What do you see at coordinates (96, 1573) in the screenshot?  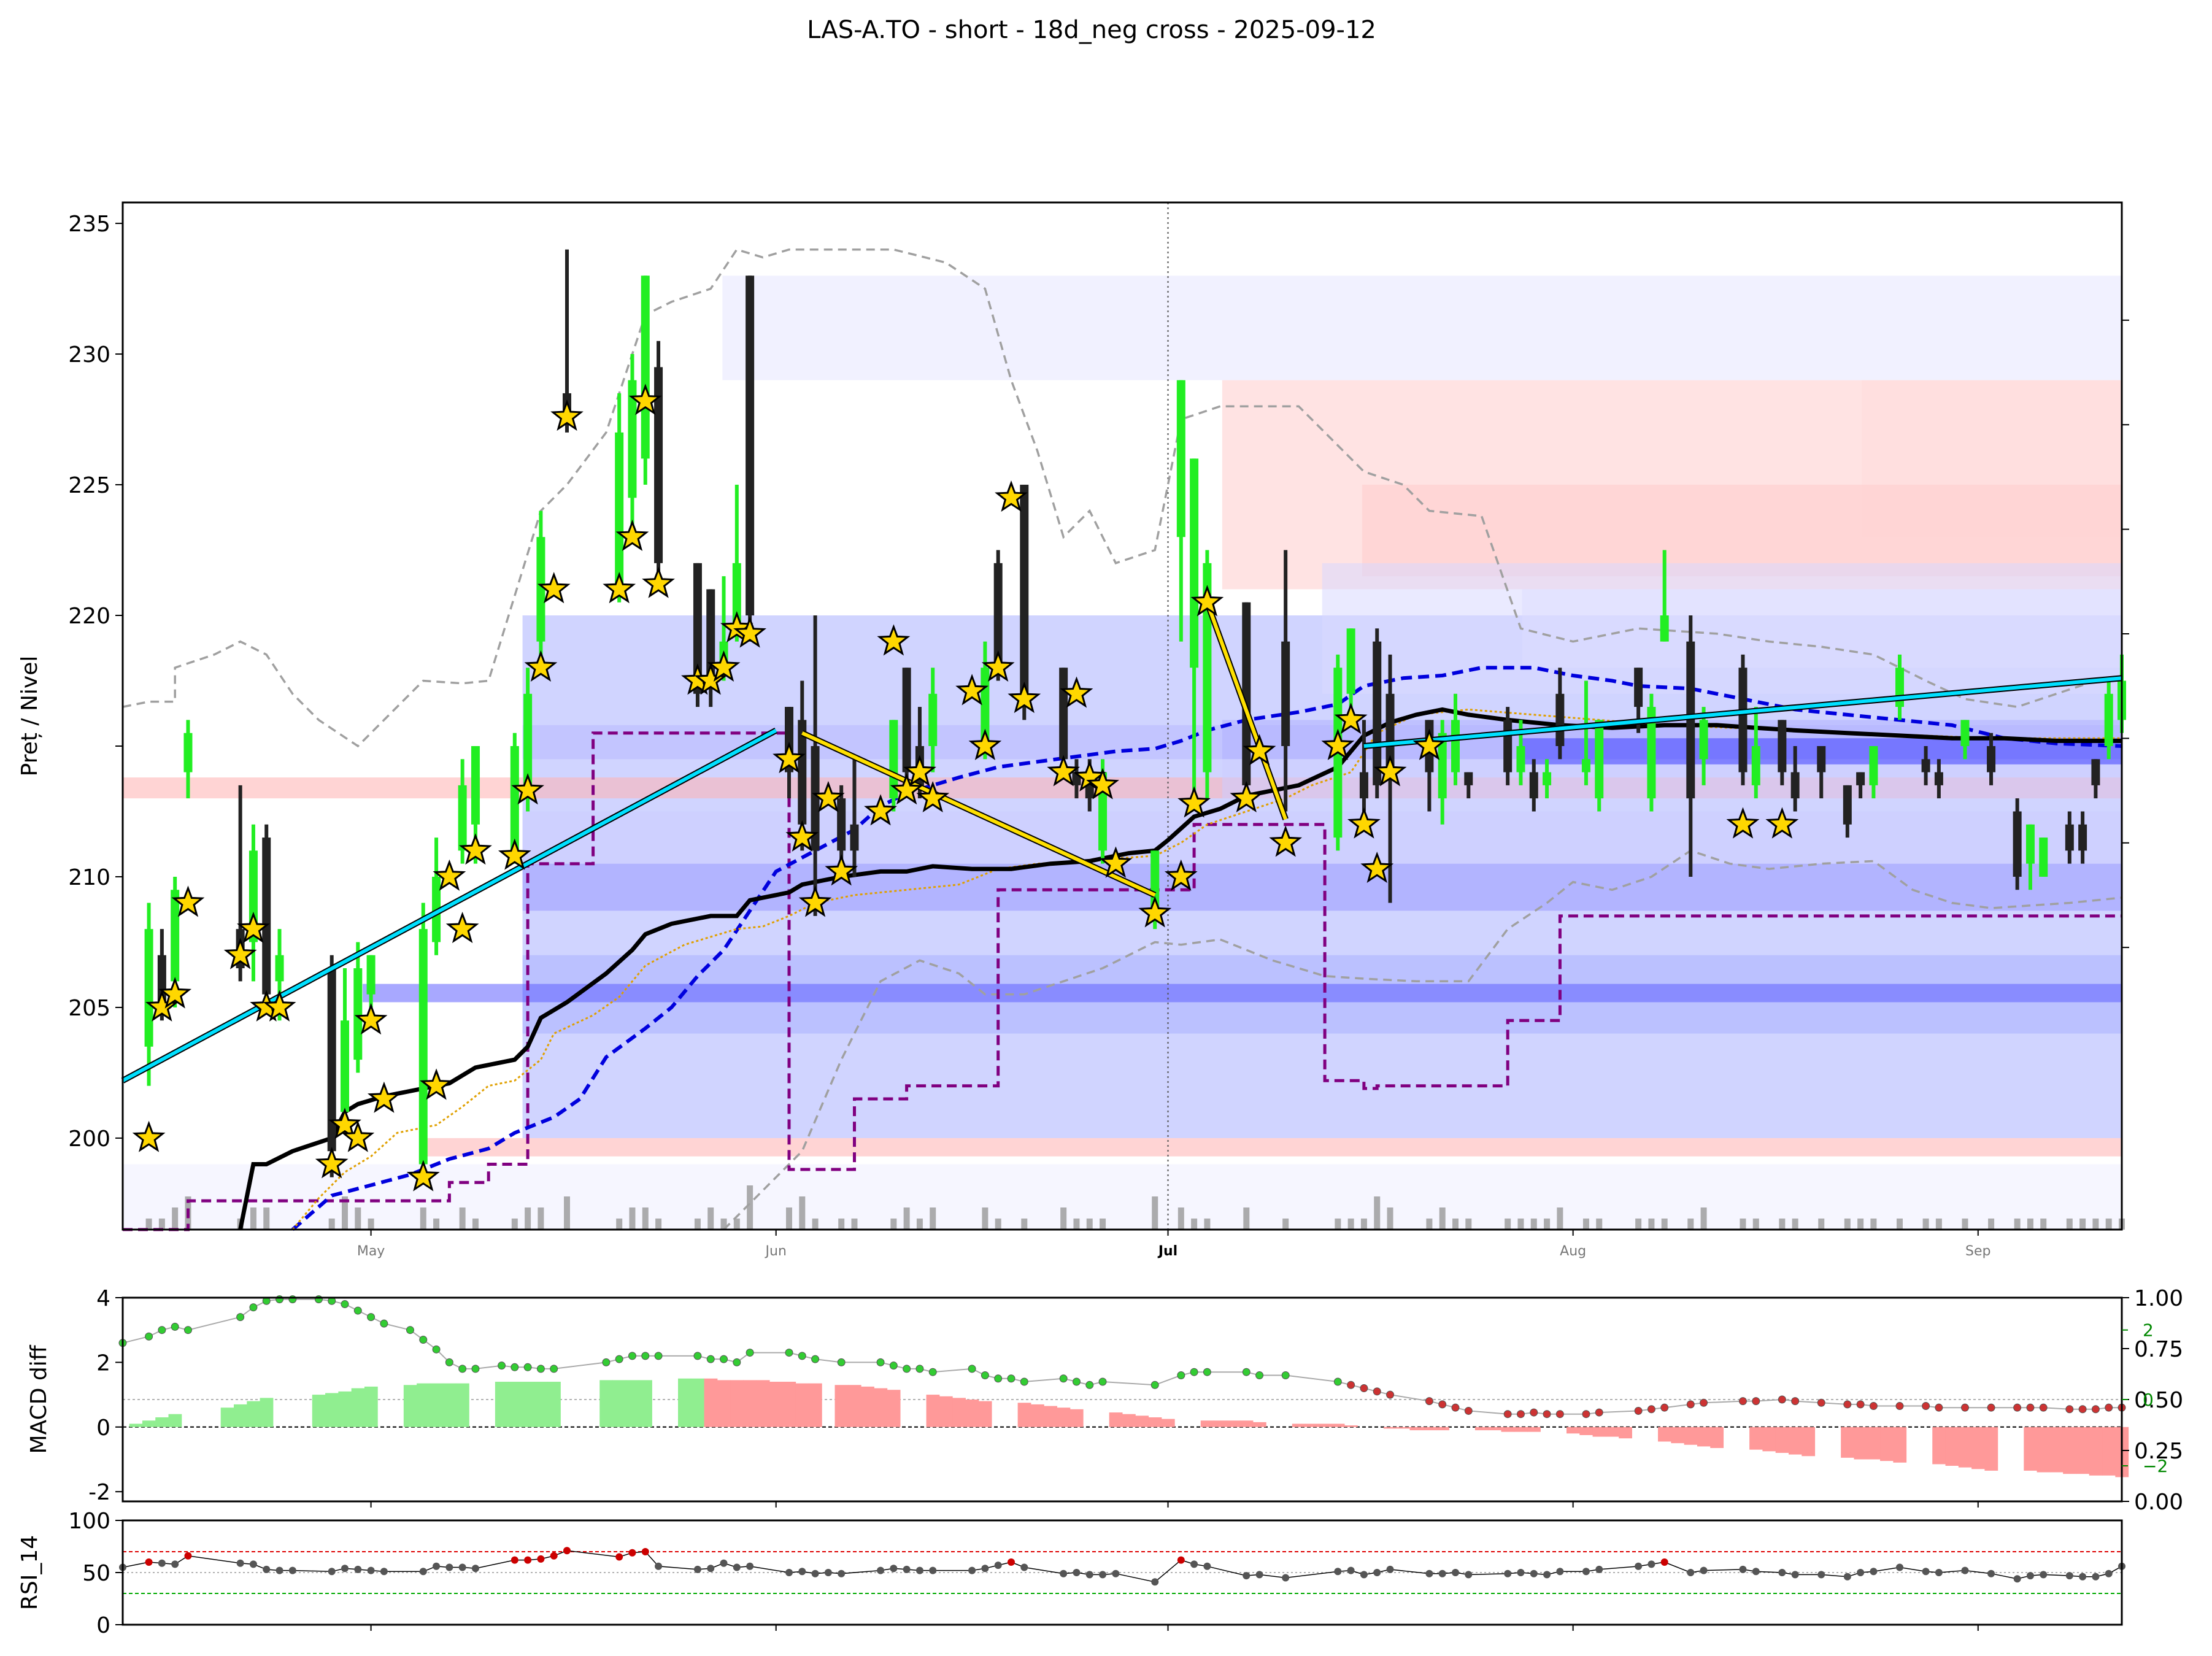 I see `rsi-y-tick-label: 50` at bounding box center [96, 1573].